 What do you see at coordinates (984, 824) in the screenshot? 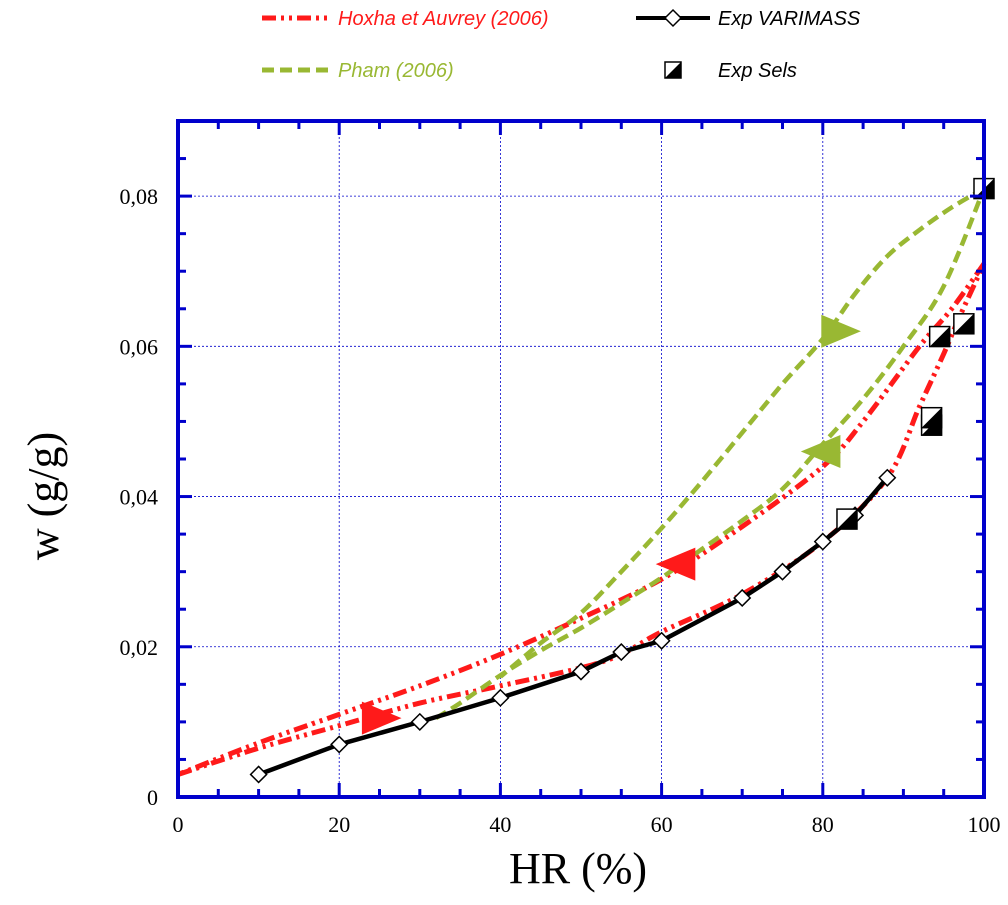
I see `x-tick-label: 100` at bounding box center [984, 824].